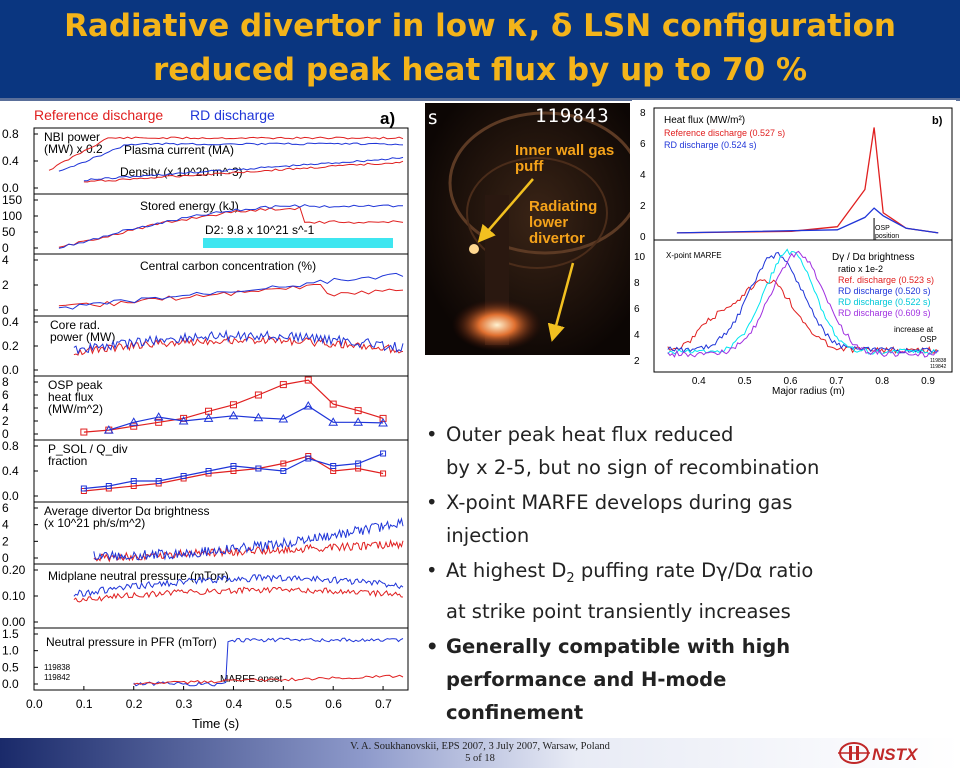 The width and height of the screenshot is (960, 768). I want to click on brightness-ytick: 8, so click(637, 283).